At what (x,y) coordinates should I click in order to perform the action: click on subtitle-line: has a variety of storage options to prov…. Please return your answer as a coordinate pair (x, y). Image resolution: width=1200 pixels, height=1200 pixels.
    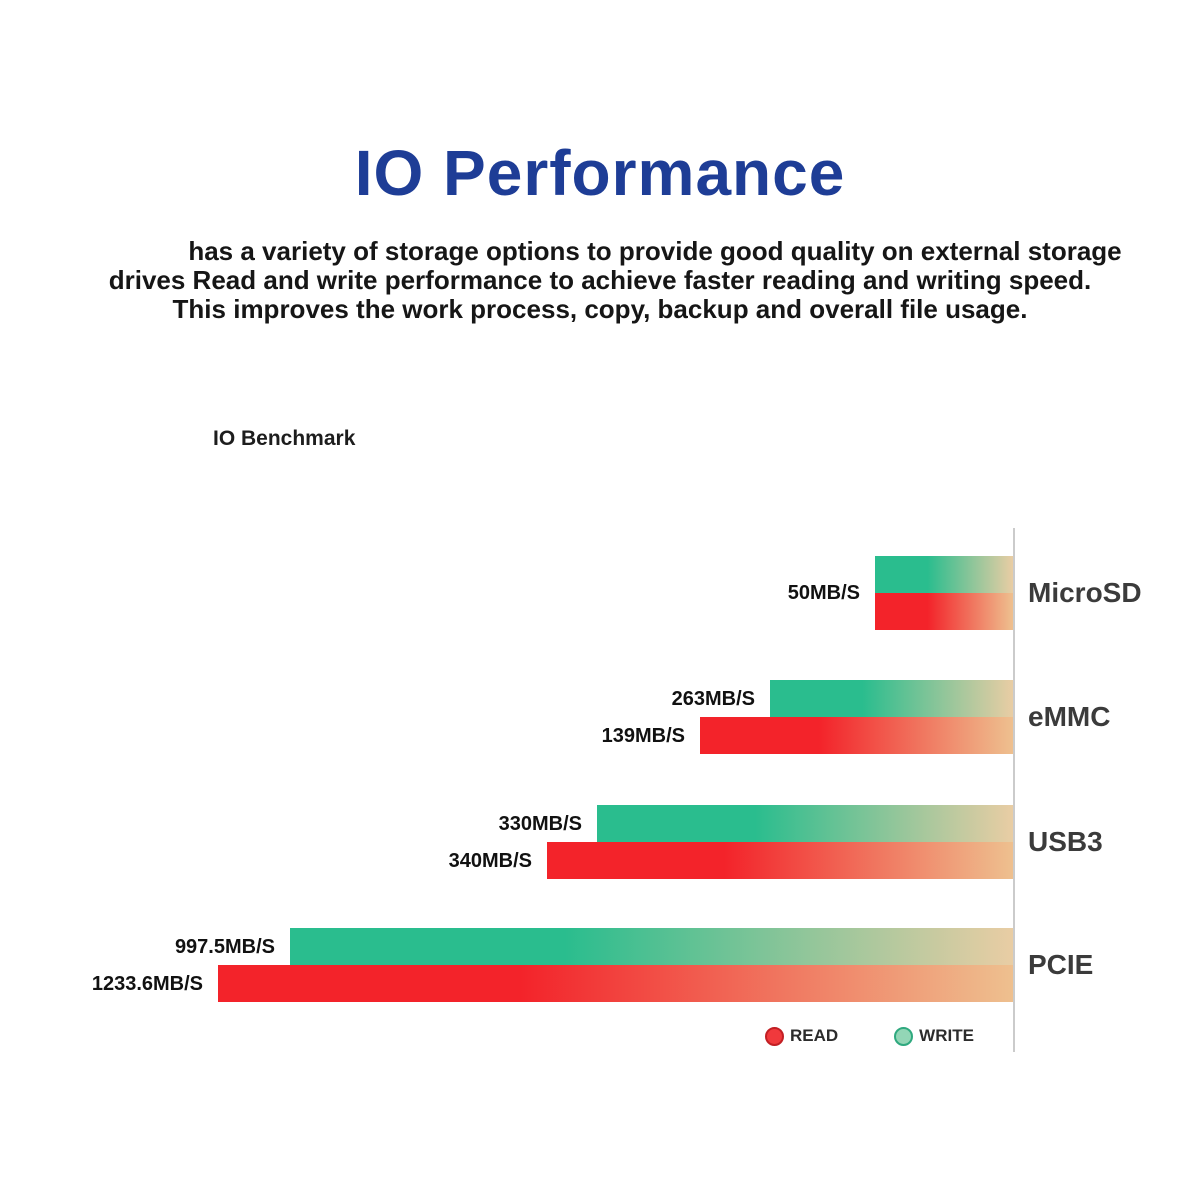
    Looking at the image, I should click on (655, 251).